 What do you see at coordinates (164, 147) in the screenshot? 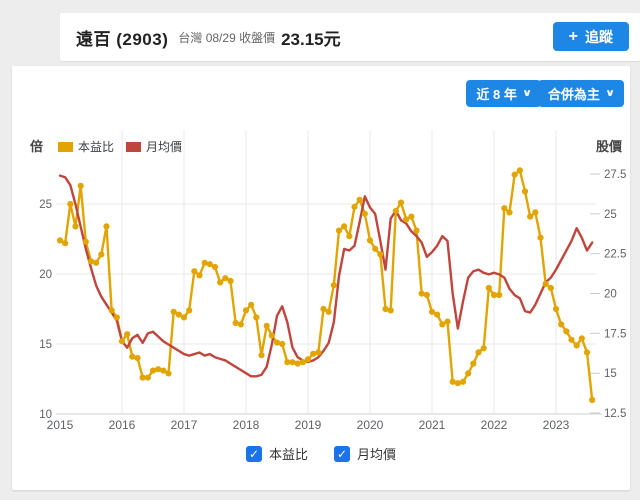
I see `price-legend-label: 月均價` at bounding box center [164, 147].